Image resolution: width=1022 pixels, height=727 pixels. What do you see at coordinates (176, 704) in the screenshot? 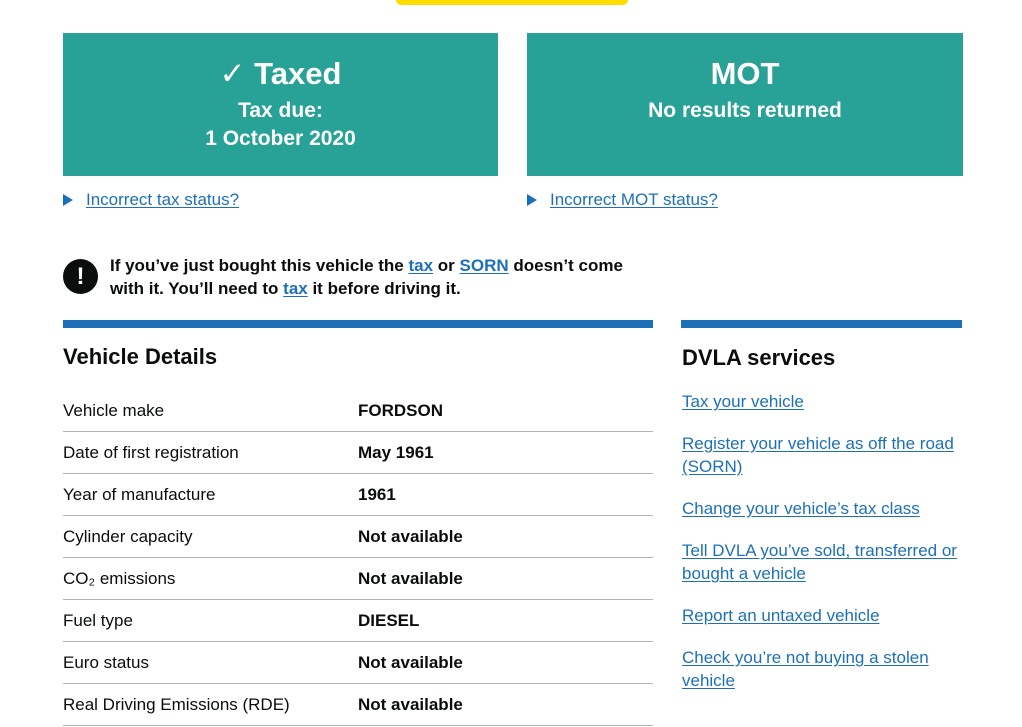
I see `row-label: Real Driving Emissions (RDE)` at bounding box center [176, 704].